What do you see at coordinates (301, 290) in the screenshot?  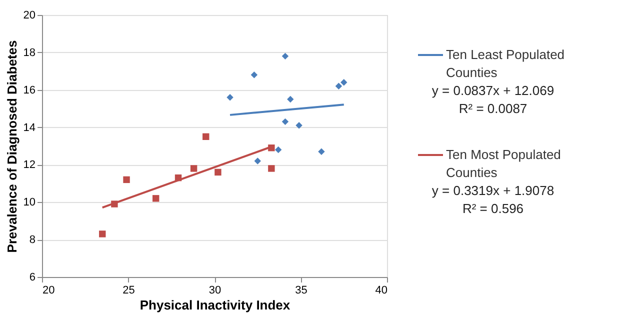 I see `x-tick-label: 35` at bounding box center [301, 290].